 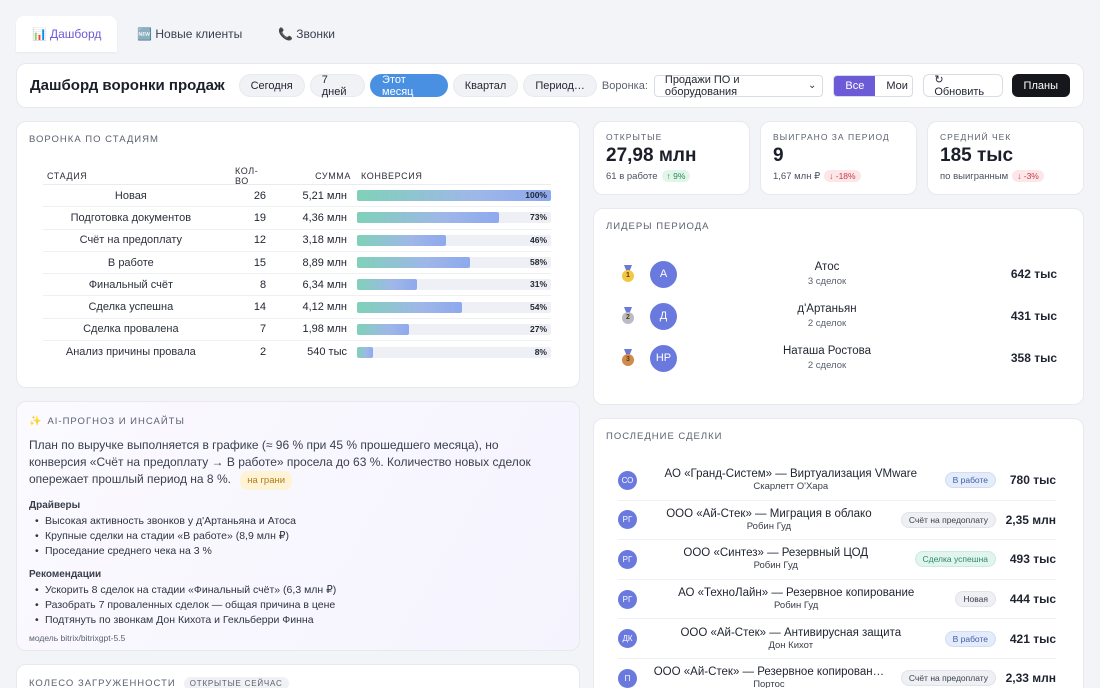 I want to click on deal-name: ООО «Ай-Стек» — Антивирусная защита, so click(x=791, y=632).